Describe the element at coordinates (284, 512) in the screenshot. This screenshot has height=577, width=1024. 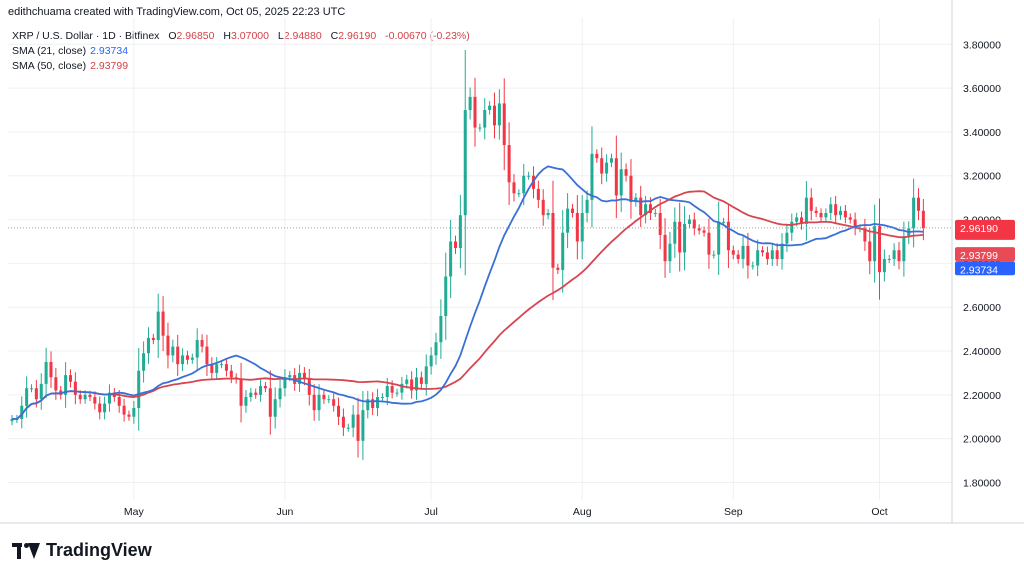
I see `time-tick-label: Jun` at that location.